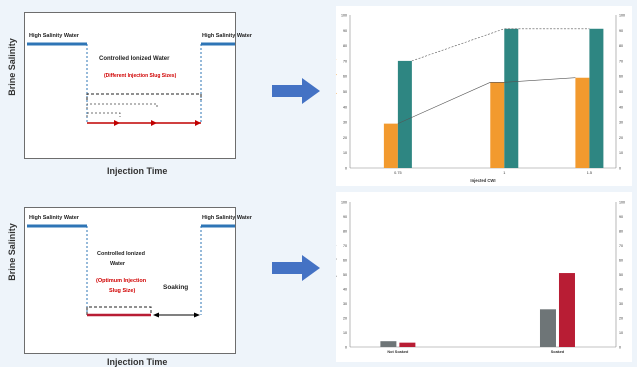 The width and height of the screenshot is (637, 367). I want to click on soaking-arrow-right, so click(197, 315).